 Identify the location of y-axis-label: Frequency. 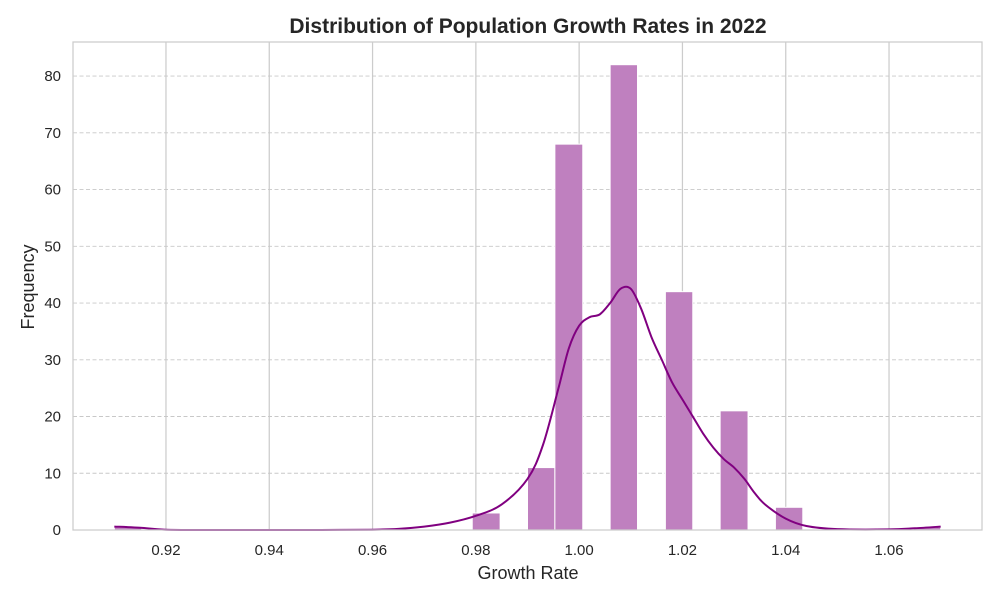
(28, 286).